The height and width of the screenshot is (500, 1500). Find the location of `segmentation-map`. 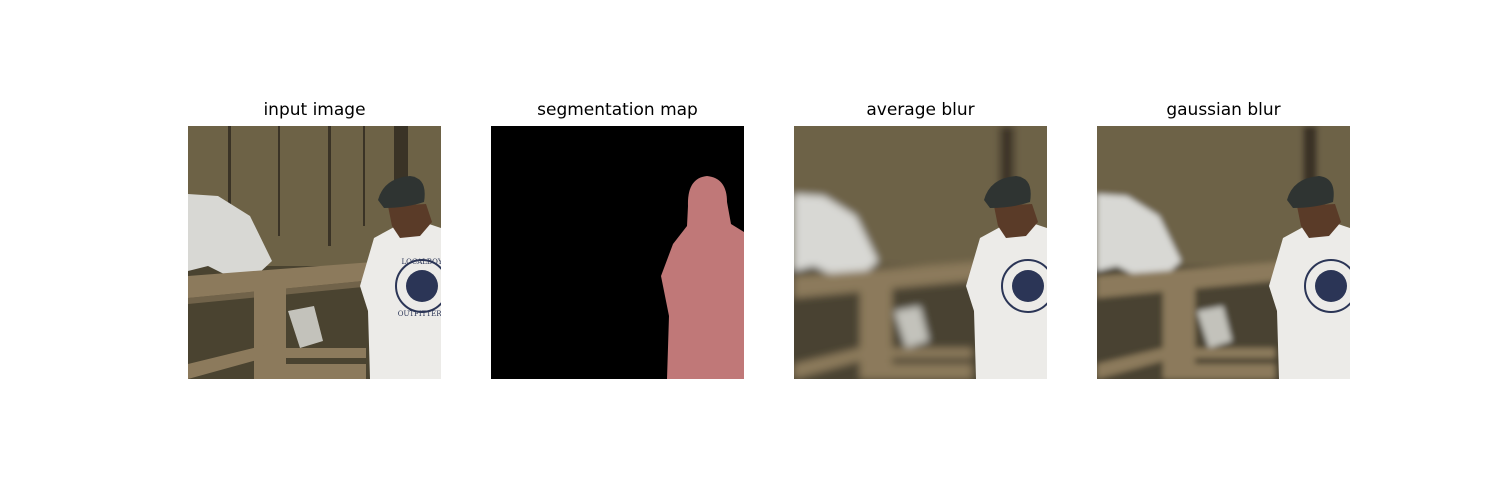

segmentation-map is located at coordinates (617, 252).